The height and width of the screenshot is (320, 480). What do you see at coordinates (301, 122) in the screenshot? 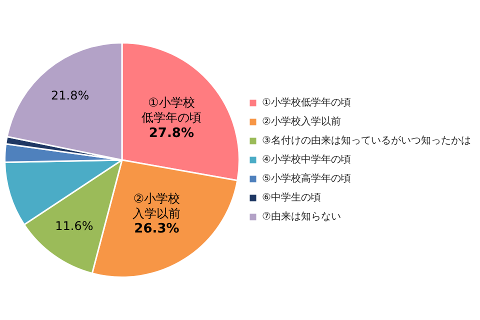
I see `legend-label: ②小学校入学以前` at bounding box center [301, 122].